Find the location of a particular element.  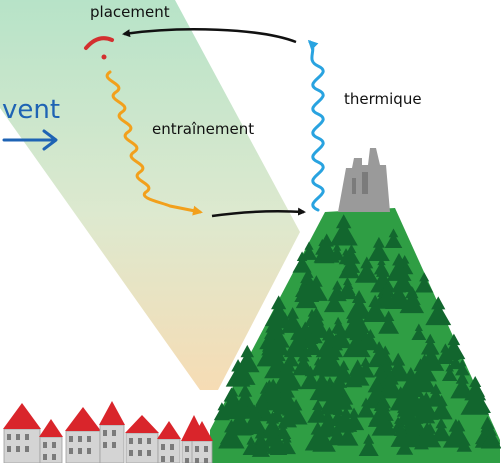

label-wind: vent is located at coordinates (31, 110).